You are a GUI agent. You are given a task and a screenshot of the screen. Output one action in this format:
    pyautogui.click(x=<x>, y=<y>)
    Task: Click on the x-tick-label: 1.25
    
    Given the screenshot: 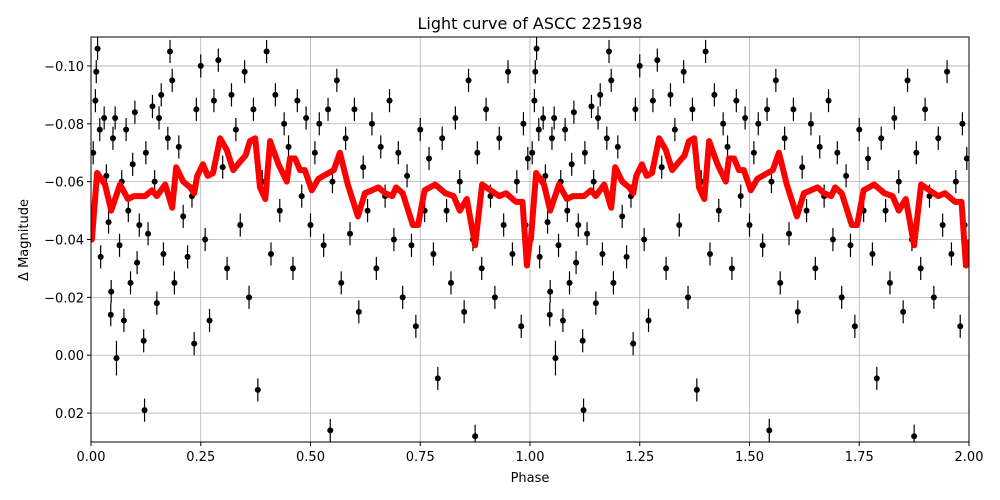 What is the action you would take?
    pyautogui.click(x=639, y=457)
    